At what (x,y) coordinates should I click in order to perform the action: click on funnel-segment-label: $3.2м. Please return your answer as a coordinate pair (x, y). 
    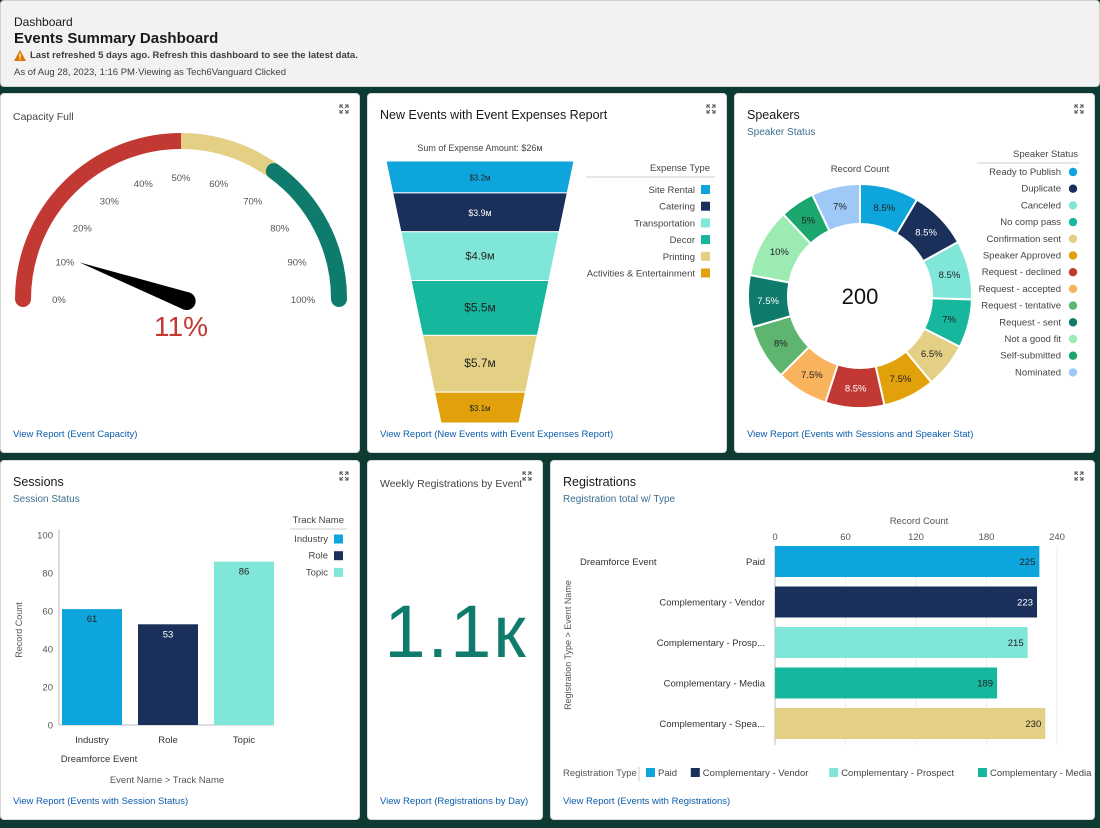
    Looking at the image, I should click on (479, 177).